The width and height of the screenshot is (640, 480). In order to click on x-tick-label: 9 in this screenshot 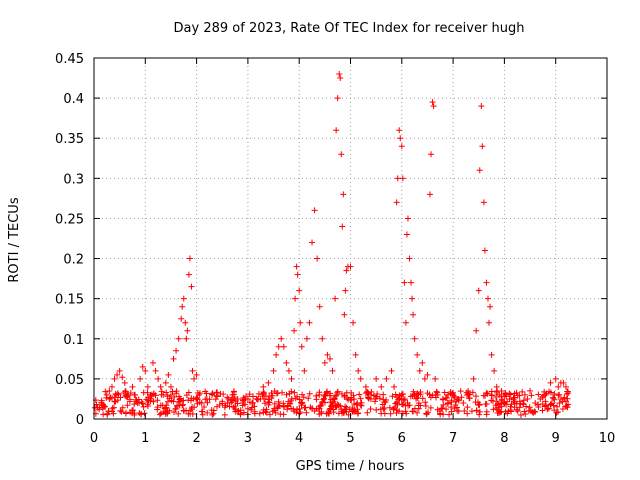, I will do `click(556, 438)`.